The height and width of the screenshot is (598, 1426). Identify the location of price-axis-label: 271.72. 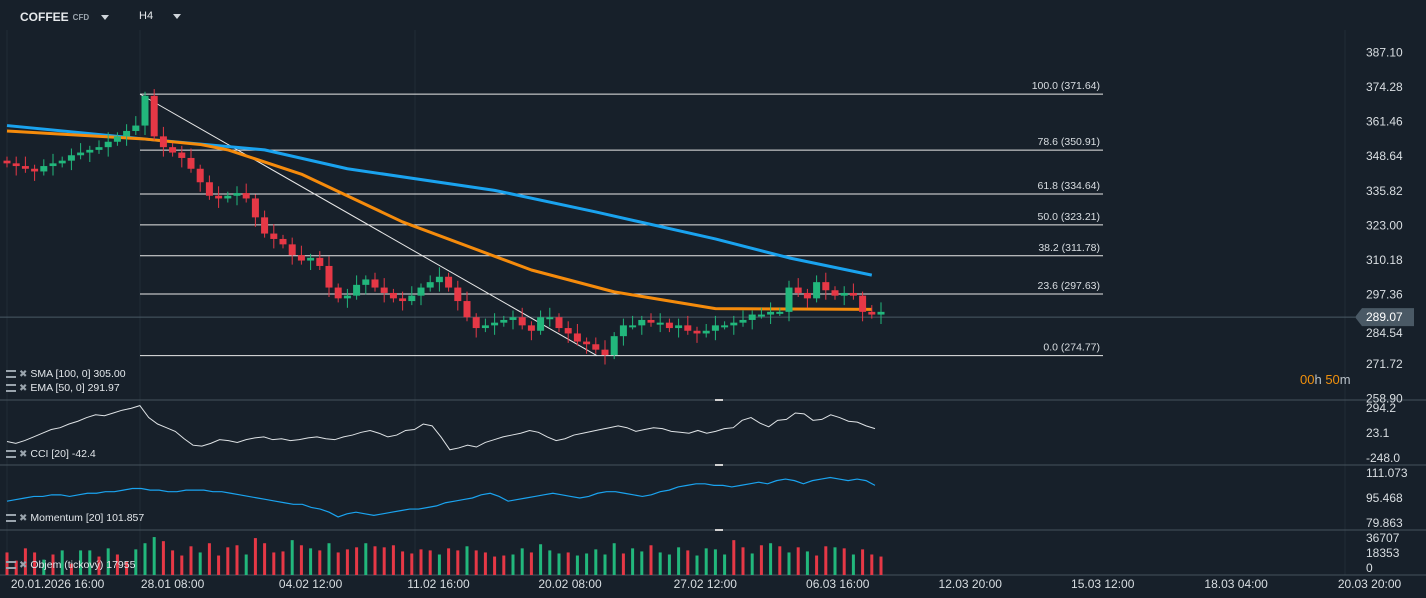
(1384, 364).